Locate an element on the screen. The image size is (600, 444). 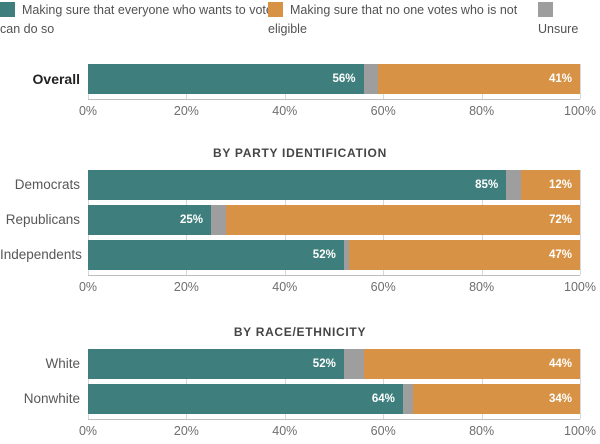
bar-value-label: 56% is located at coordinates (344, 79).